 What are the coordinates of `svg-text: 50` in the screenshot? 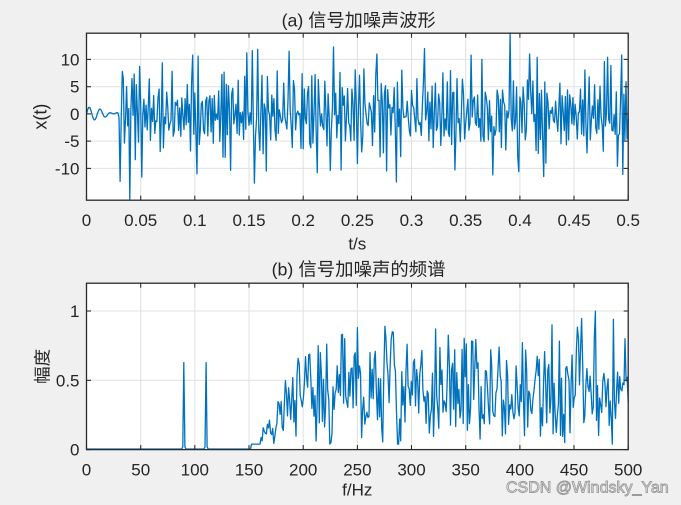 It's located at (140, 470).